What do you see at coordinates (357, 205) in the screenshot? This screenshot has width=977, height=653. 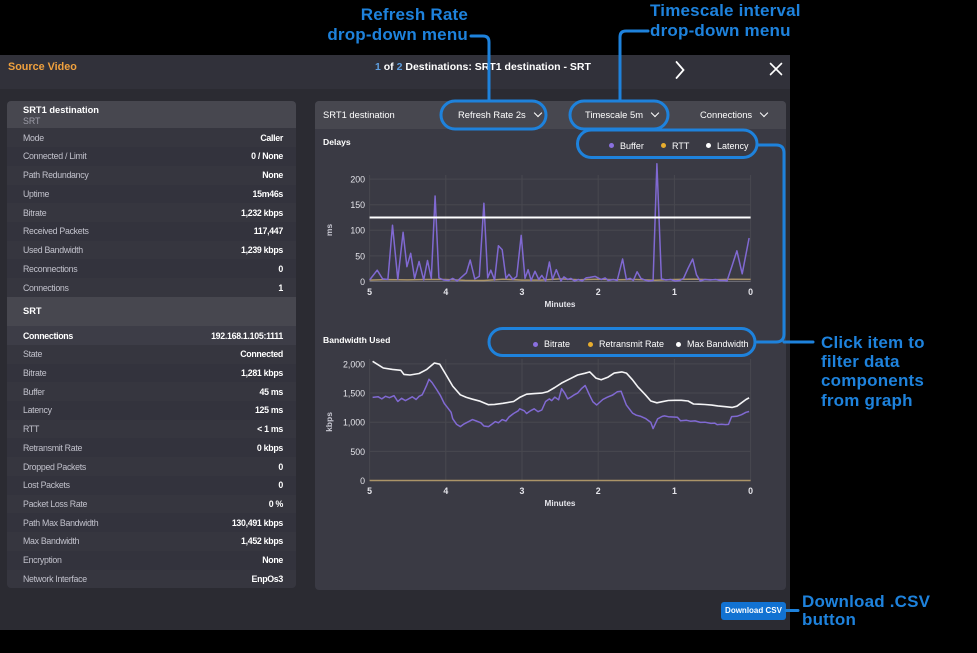 I see `svg-text: 150` at bounding box center [357, 205].